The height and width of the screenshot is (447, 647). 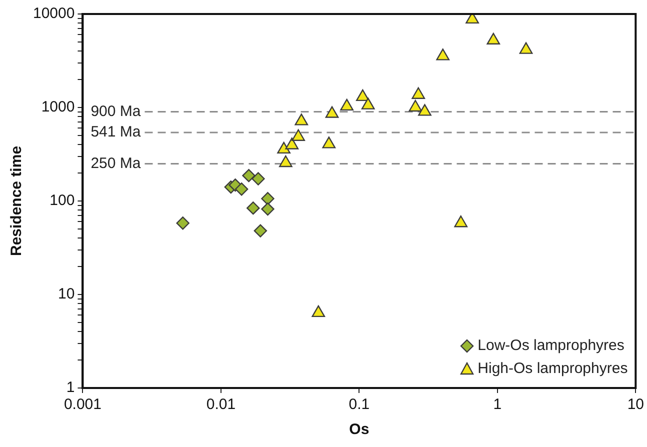 I want to click on legend-label: Low-Os lamprophyres, so click(x=551, y=346).